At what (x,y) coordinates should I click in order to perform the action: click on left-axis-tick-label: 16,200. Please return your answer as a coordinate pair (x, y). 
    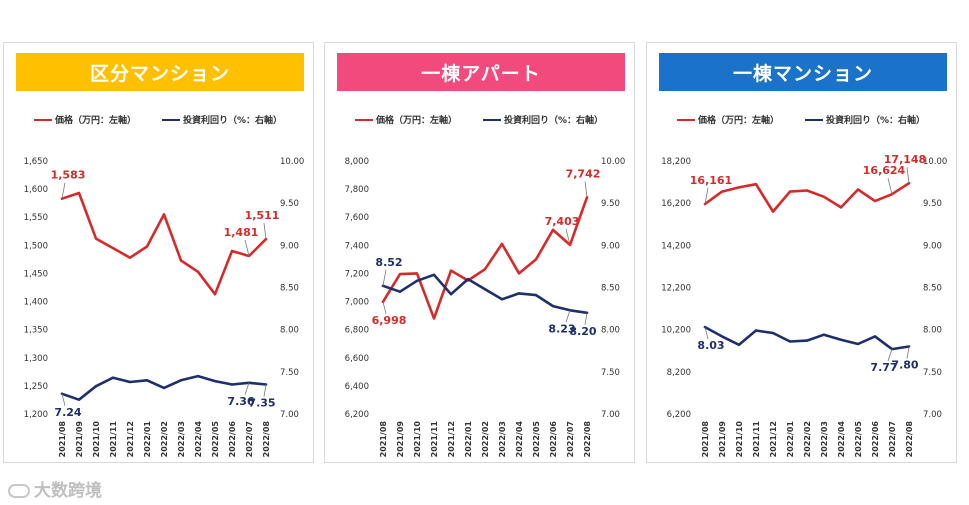
    Looking at the image, I should click on (676, 204).